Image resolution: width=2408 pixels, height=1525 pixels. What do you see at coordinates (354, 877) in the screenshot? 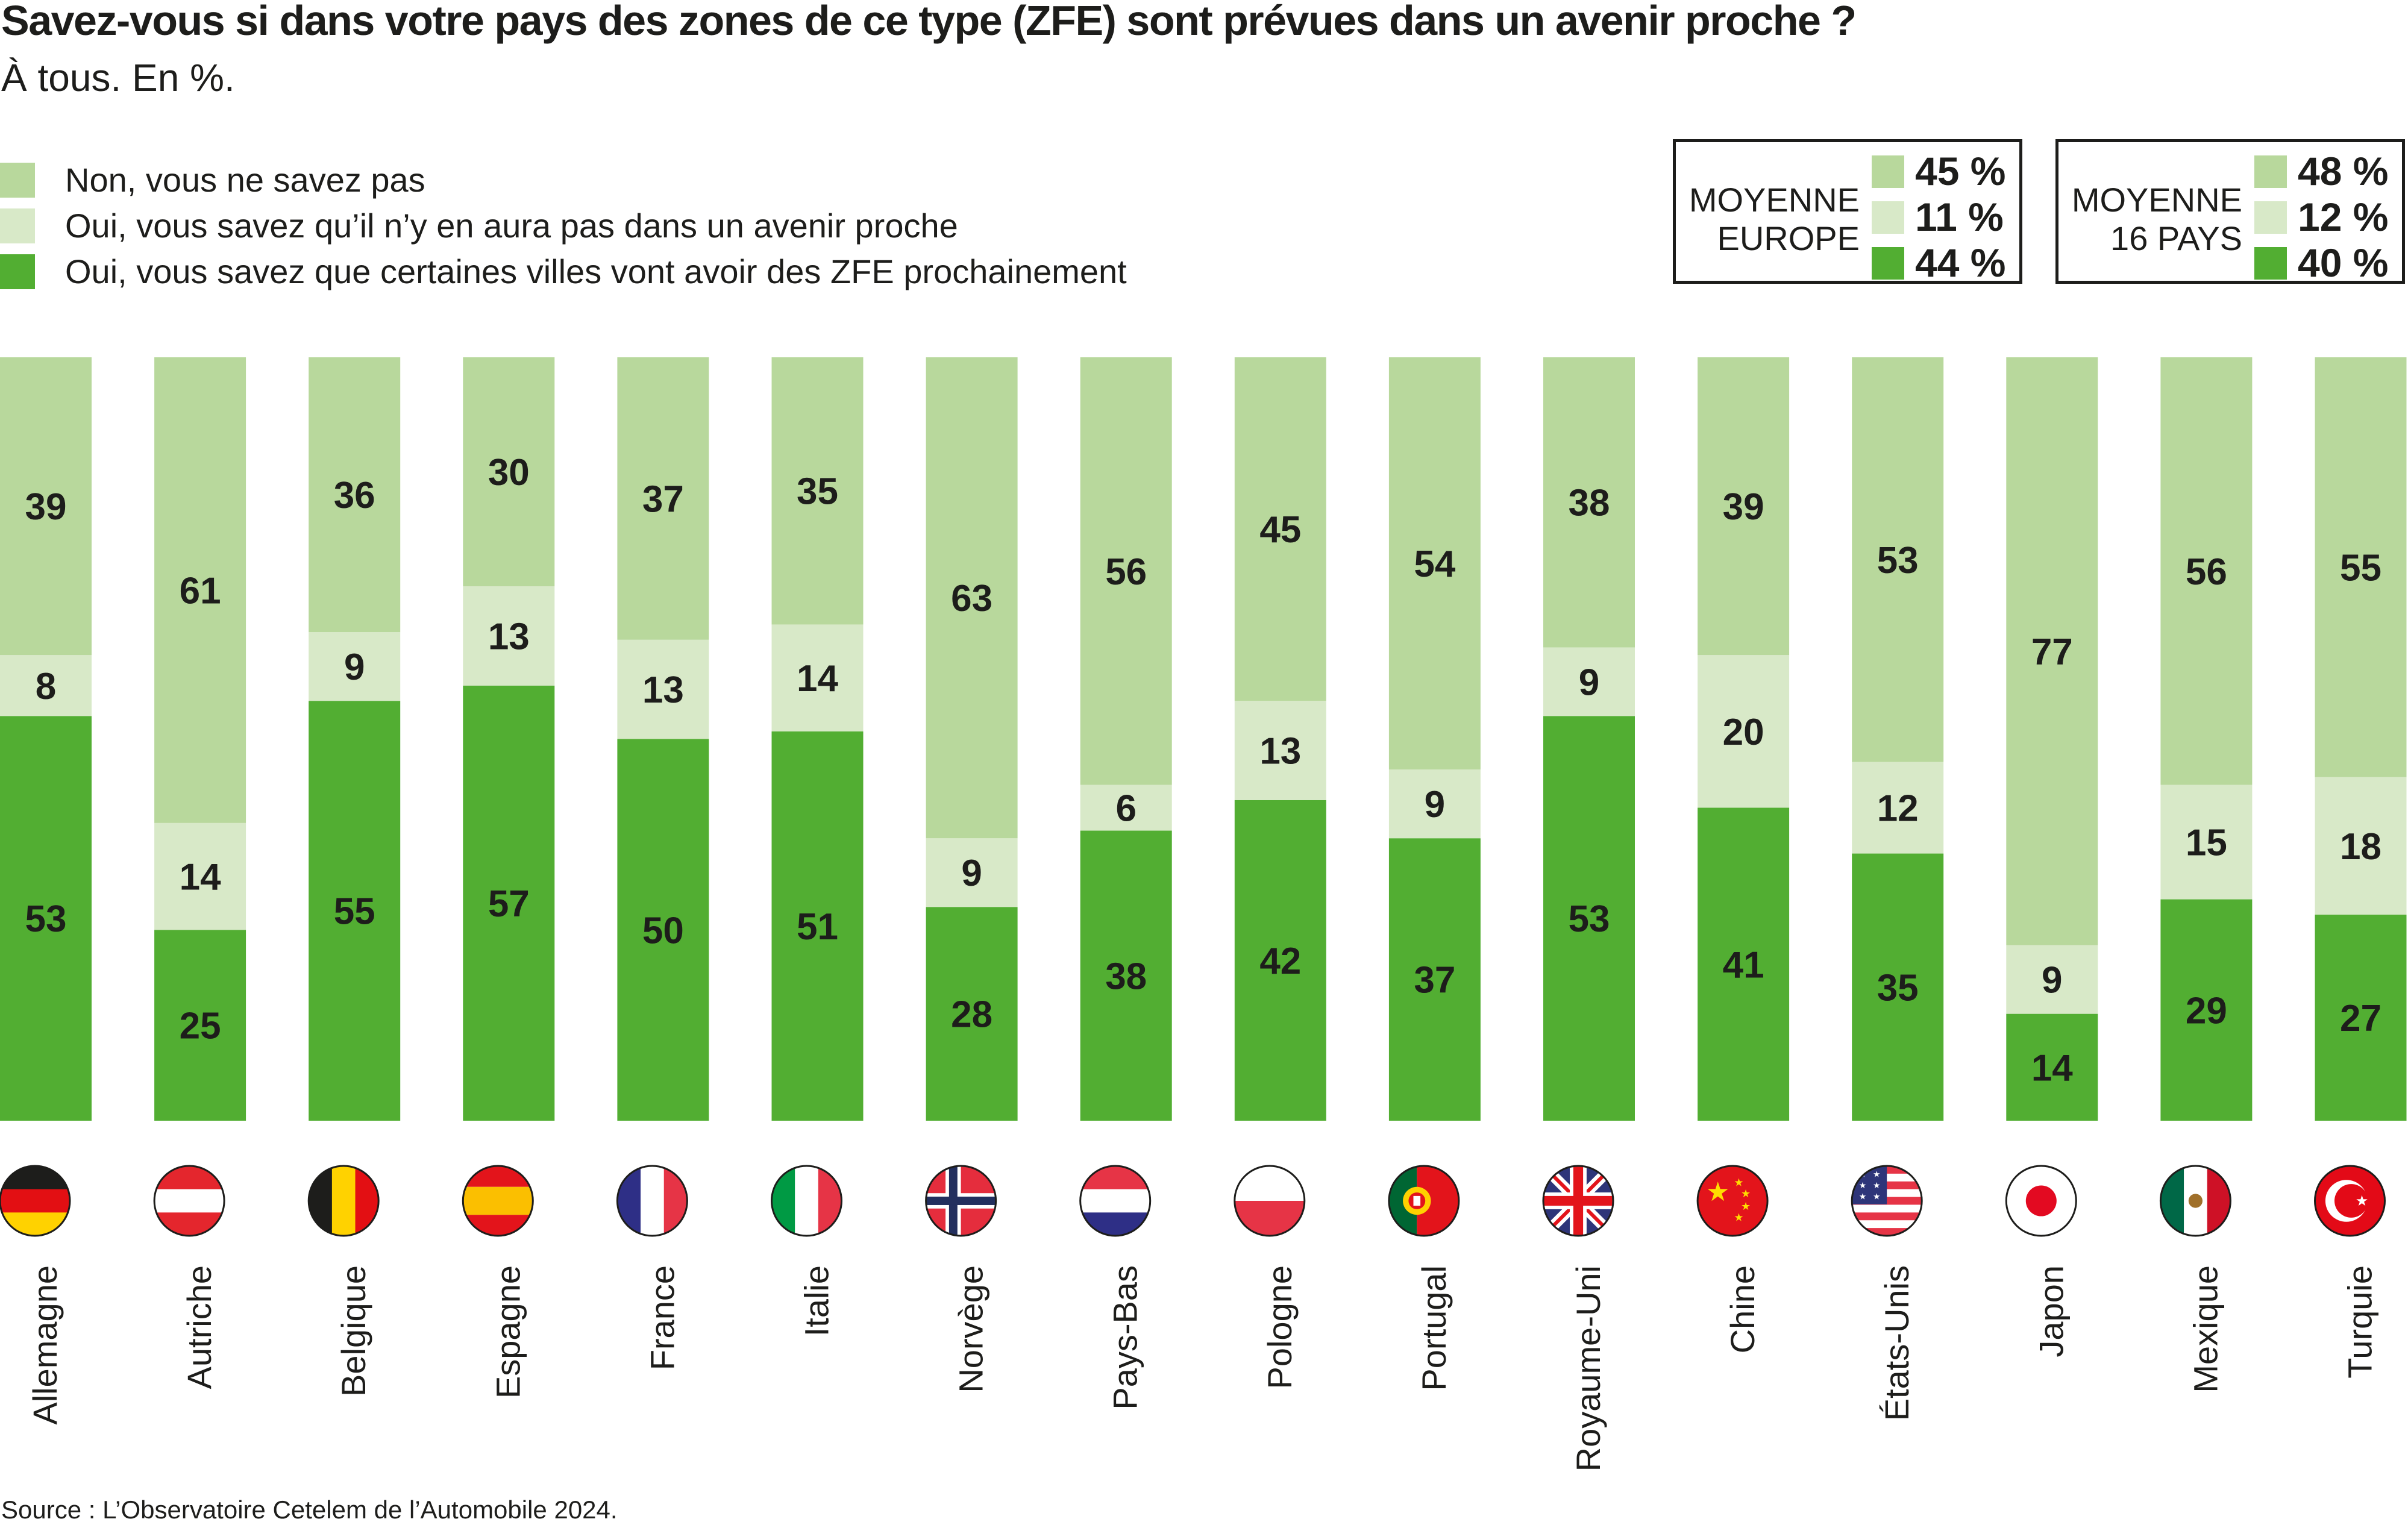
I see `bar-group-belgique: 55 9 36 Belgique` at bounding box center [354, 877].